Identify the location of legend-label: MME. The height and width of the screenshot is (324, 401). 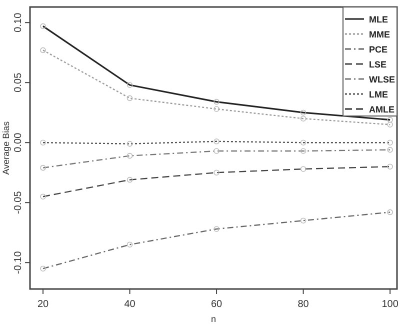
(379, 35).